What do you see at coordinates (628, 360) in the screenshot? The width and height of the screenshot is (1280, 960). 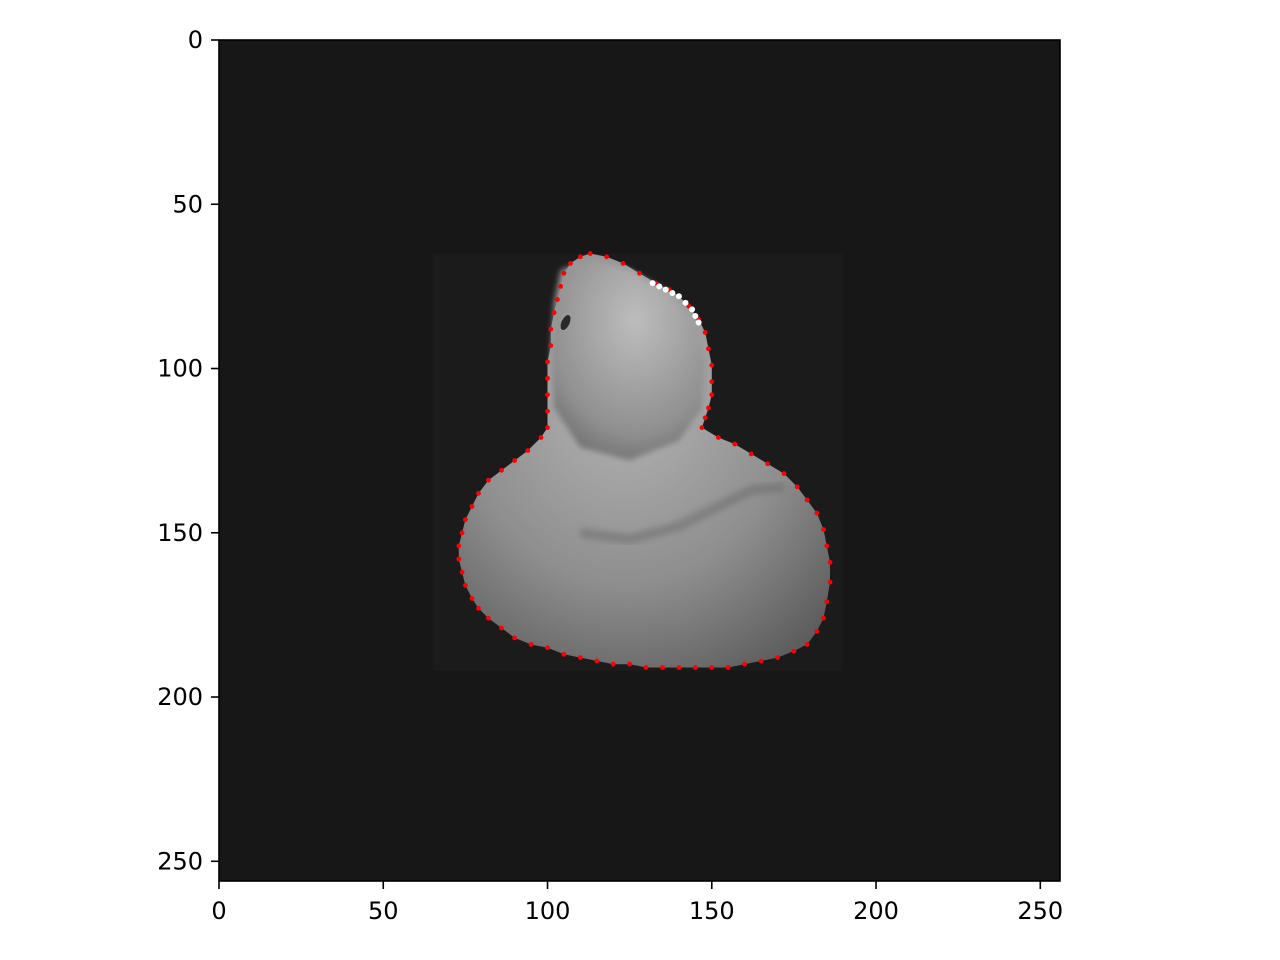 I see `duck-head` at bounding box center [628, 360].